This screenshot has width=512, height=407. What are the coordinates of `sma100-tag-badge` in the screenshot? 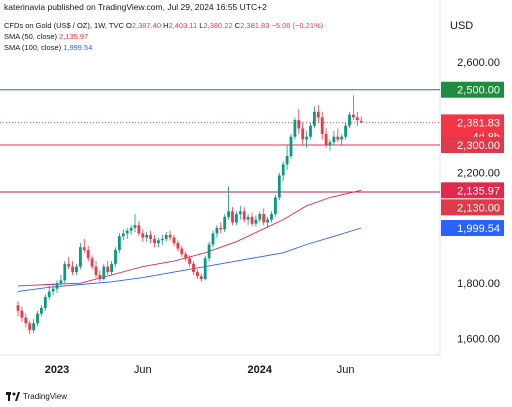 It's located at (472, 228).